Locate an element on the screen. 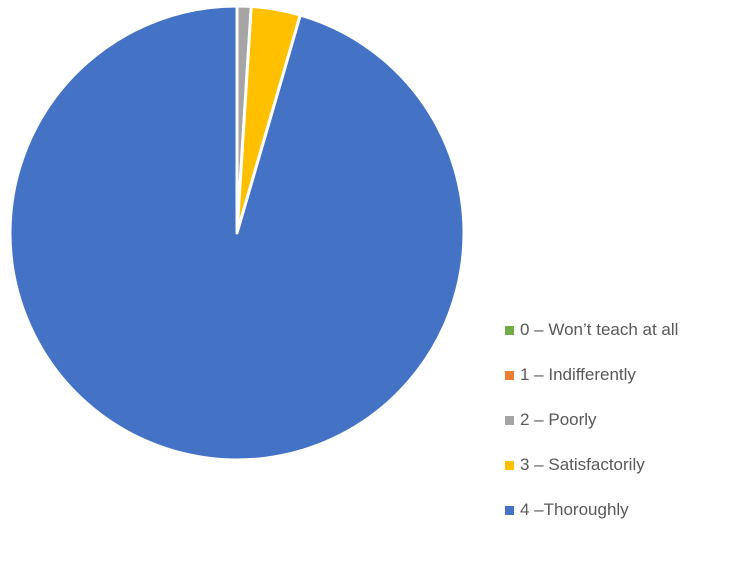 This screenshot has height=577, width=736. legend-item: 2 – Poorly is located at coordinates (591, 420).